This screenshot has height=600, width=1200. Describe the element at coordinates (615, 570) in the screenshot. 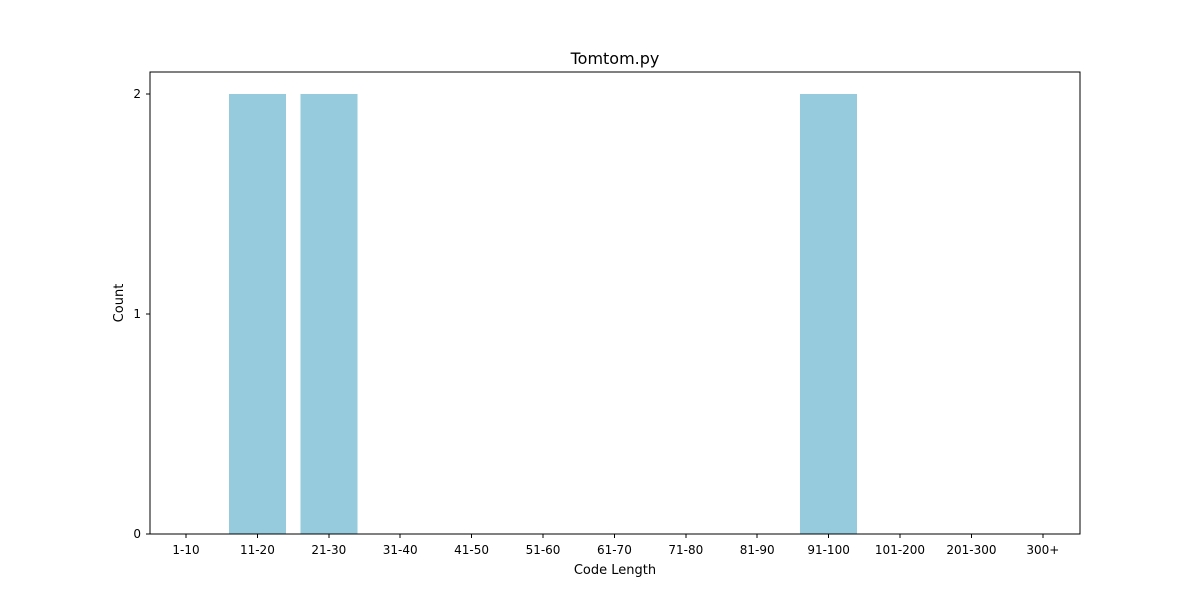

I see `x-axis-label: Code Length` at that location.